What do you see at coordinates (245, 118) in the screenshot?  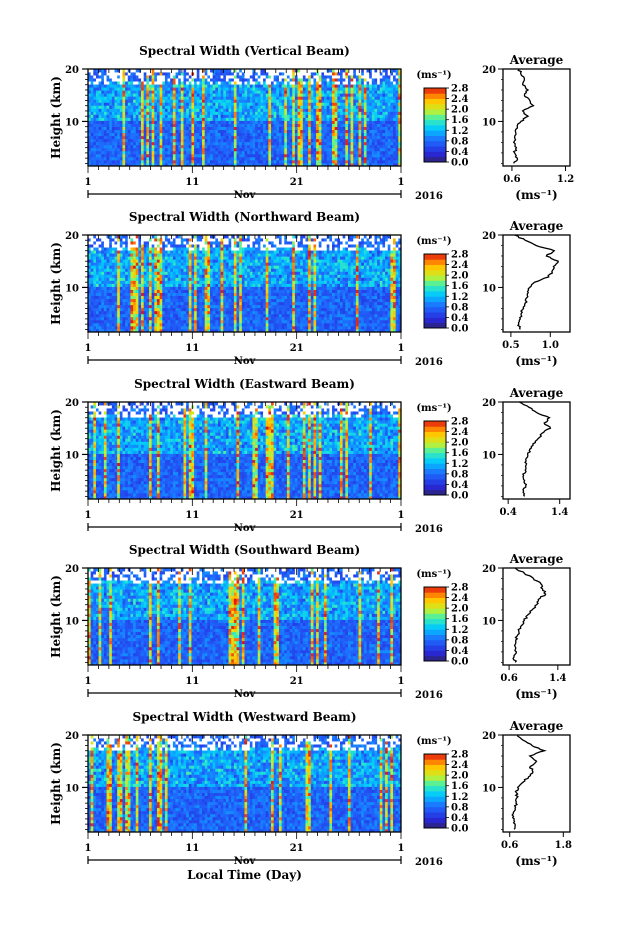 I see `heatmap` at bounding box center [245, 118].